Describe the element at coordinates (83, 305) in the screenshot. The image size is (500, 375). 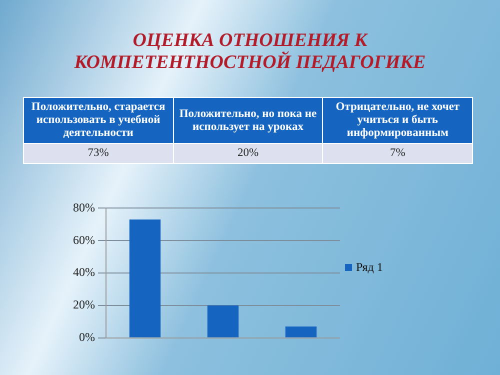
I see `y-tick-label: 20%` at that location.